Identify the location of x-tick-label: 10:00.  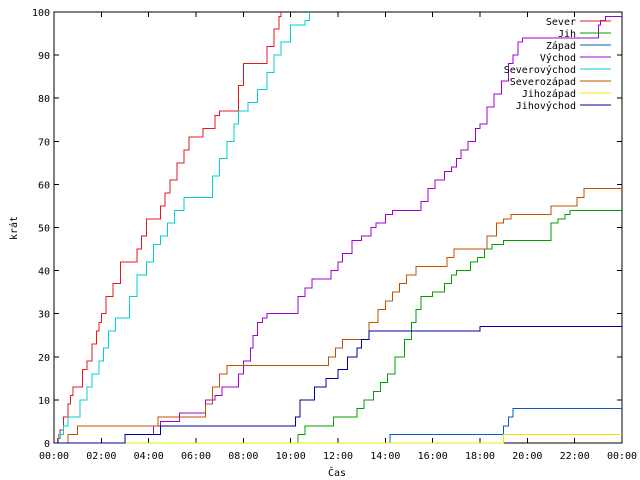
(291, 456).